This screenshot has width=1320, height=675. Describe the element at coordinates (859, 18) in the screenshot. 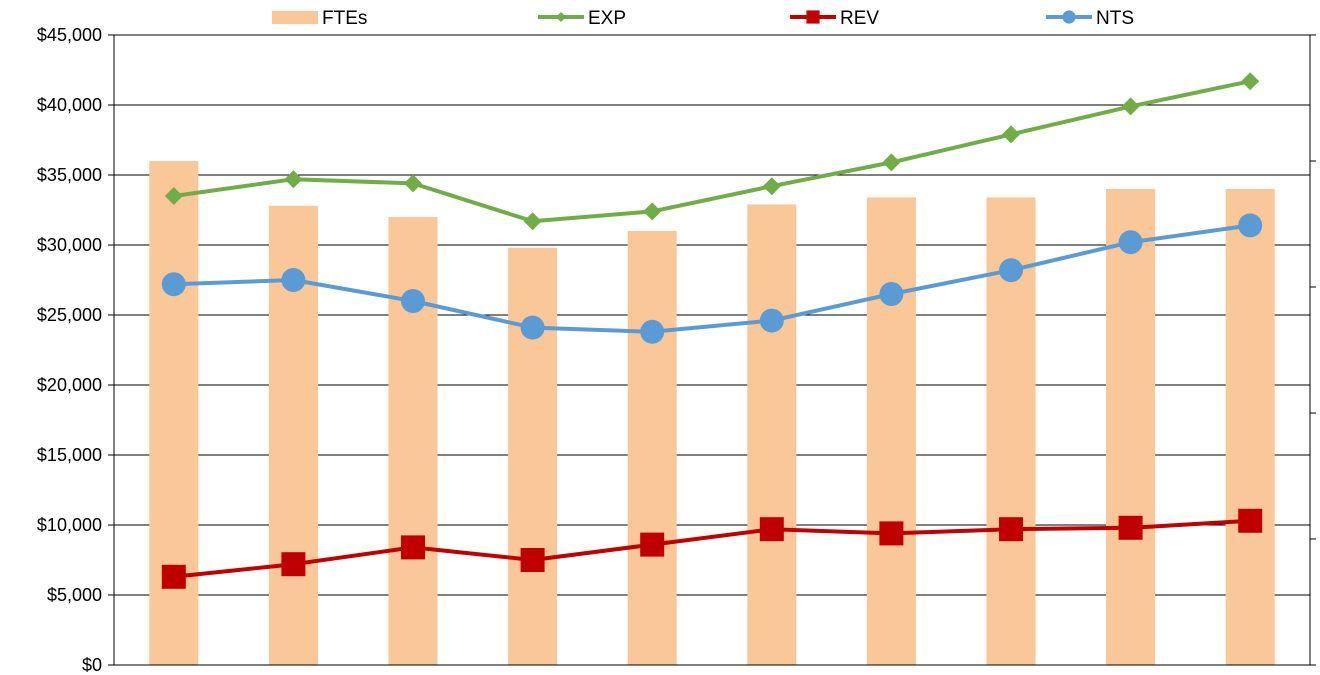

I see `legend-label-rev: REV` at that location.